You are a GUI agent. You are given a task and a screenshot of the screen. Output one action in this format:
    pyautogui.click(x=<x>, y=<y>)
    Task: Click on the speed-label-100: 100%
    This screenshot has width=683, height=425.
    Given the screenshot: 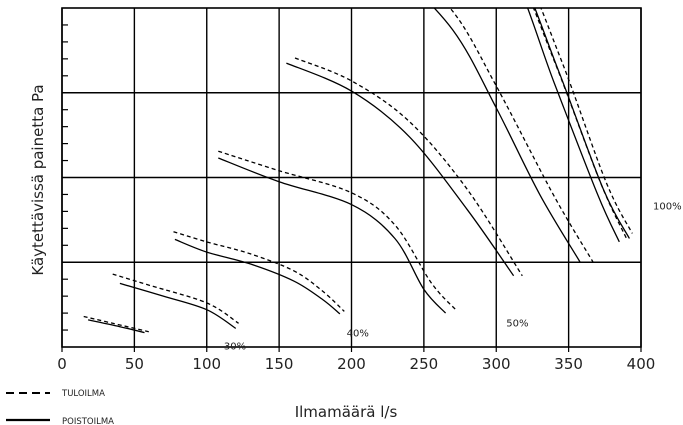 What is the action you would take?
    pyautogui.click(x=667, y=206)
    